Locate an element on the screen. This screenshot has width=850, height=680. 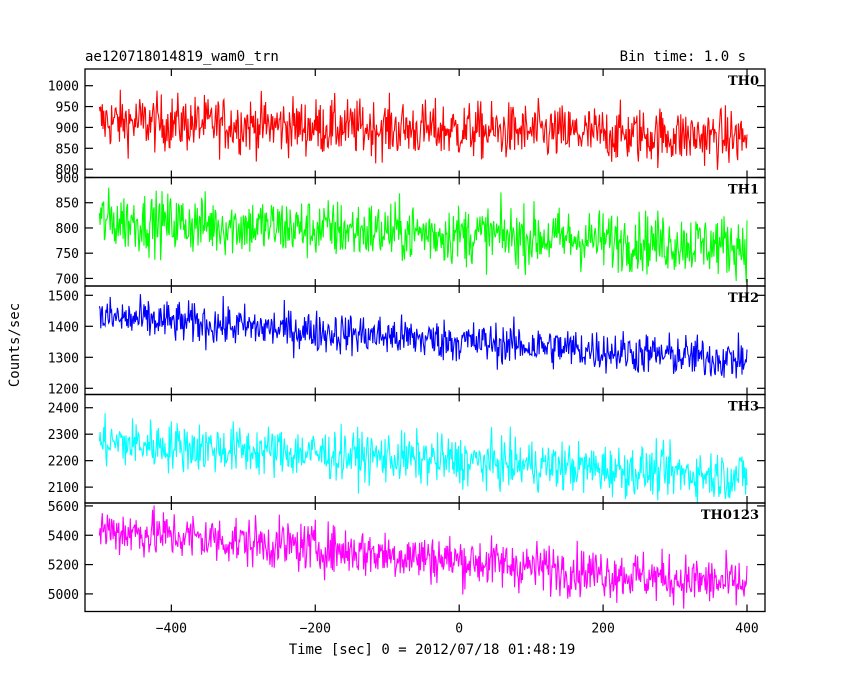
series-line-th2 is located at coordinates (423, 336).